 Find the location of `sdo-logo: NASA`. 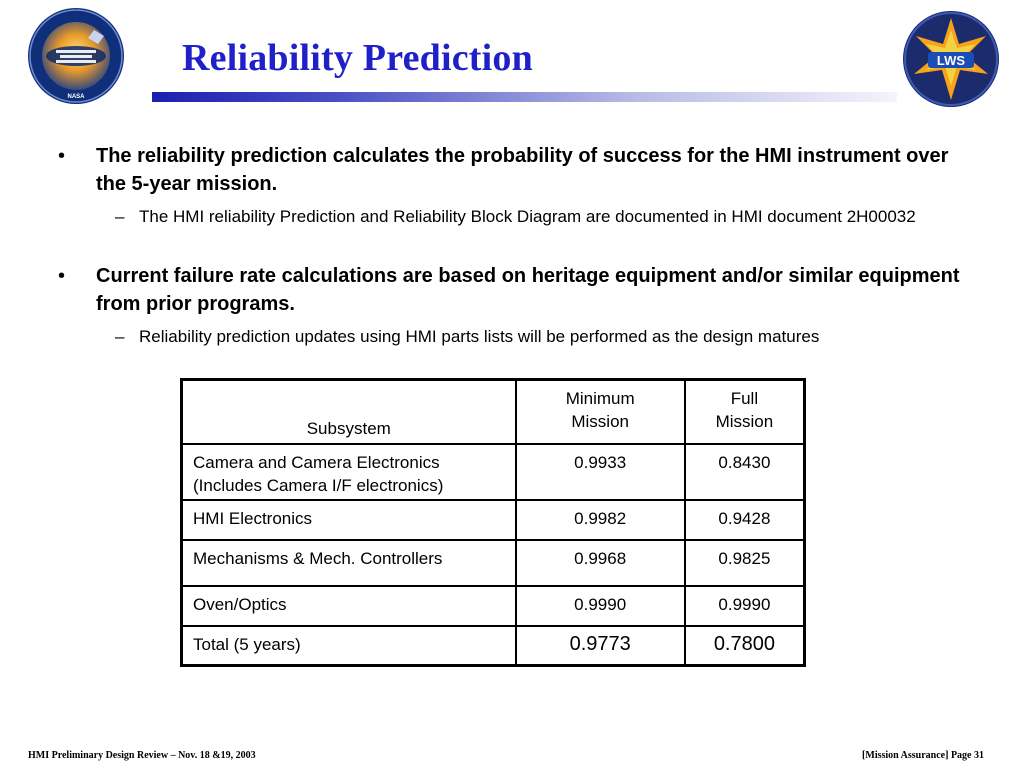

sdo-logo: NASA is located at coordinates (76, 56).